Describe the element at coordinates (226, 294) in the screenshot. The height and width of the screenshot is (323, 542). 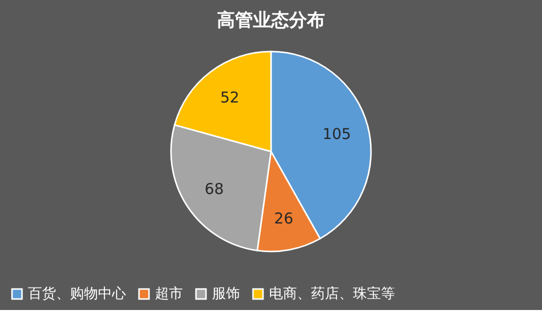
I see `legend-label: 服饰` at that location.